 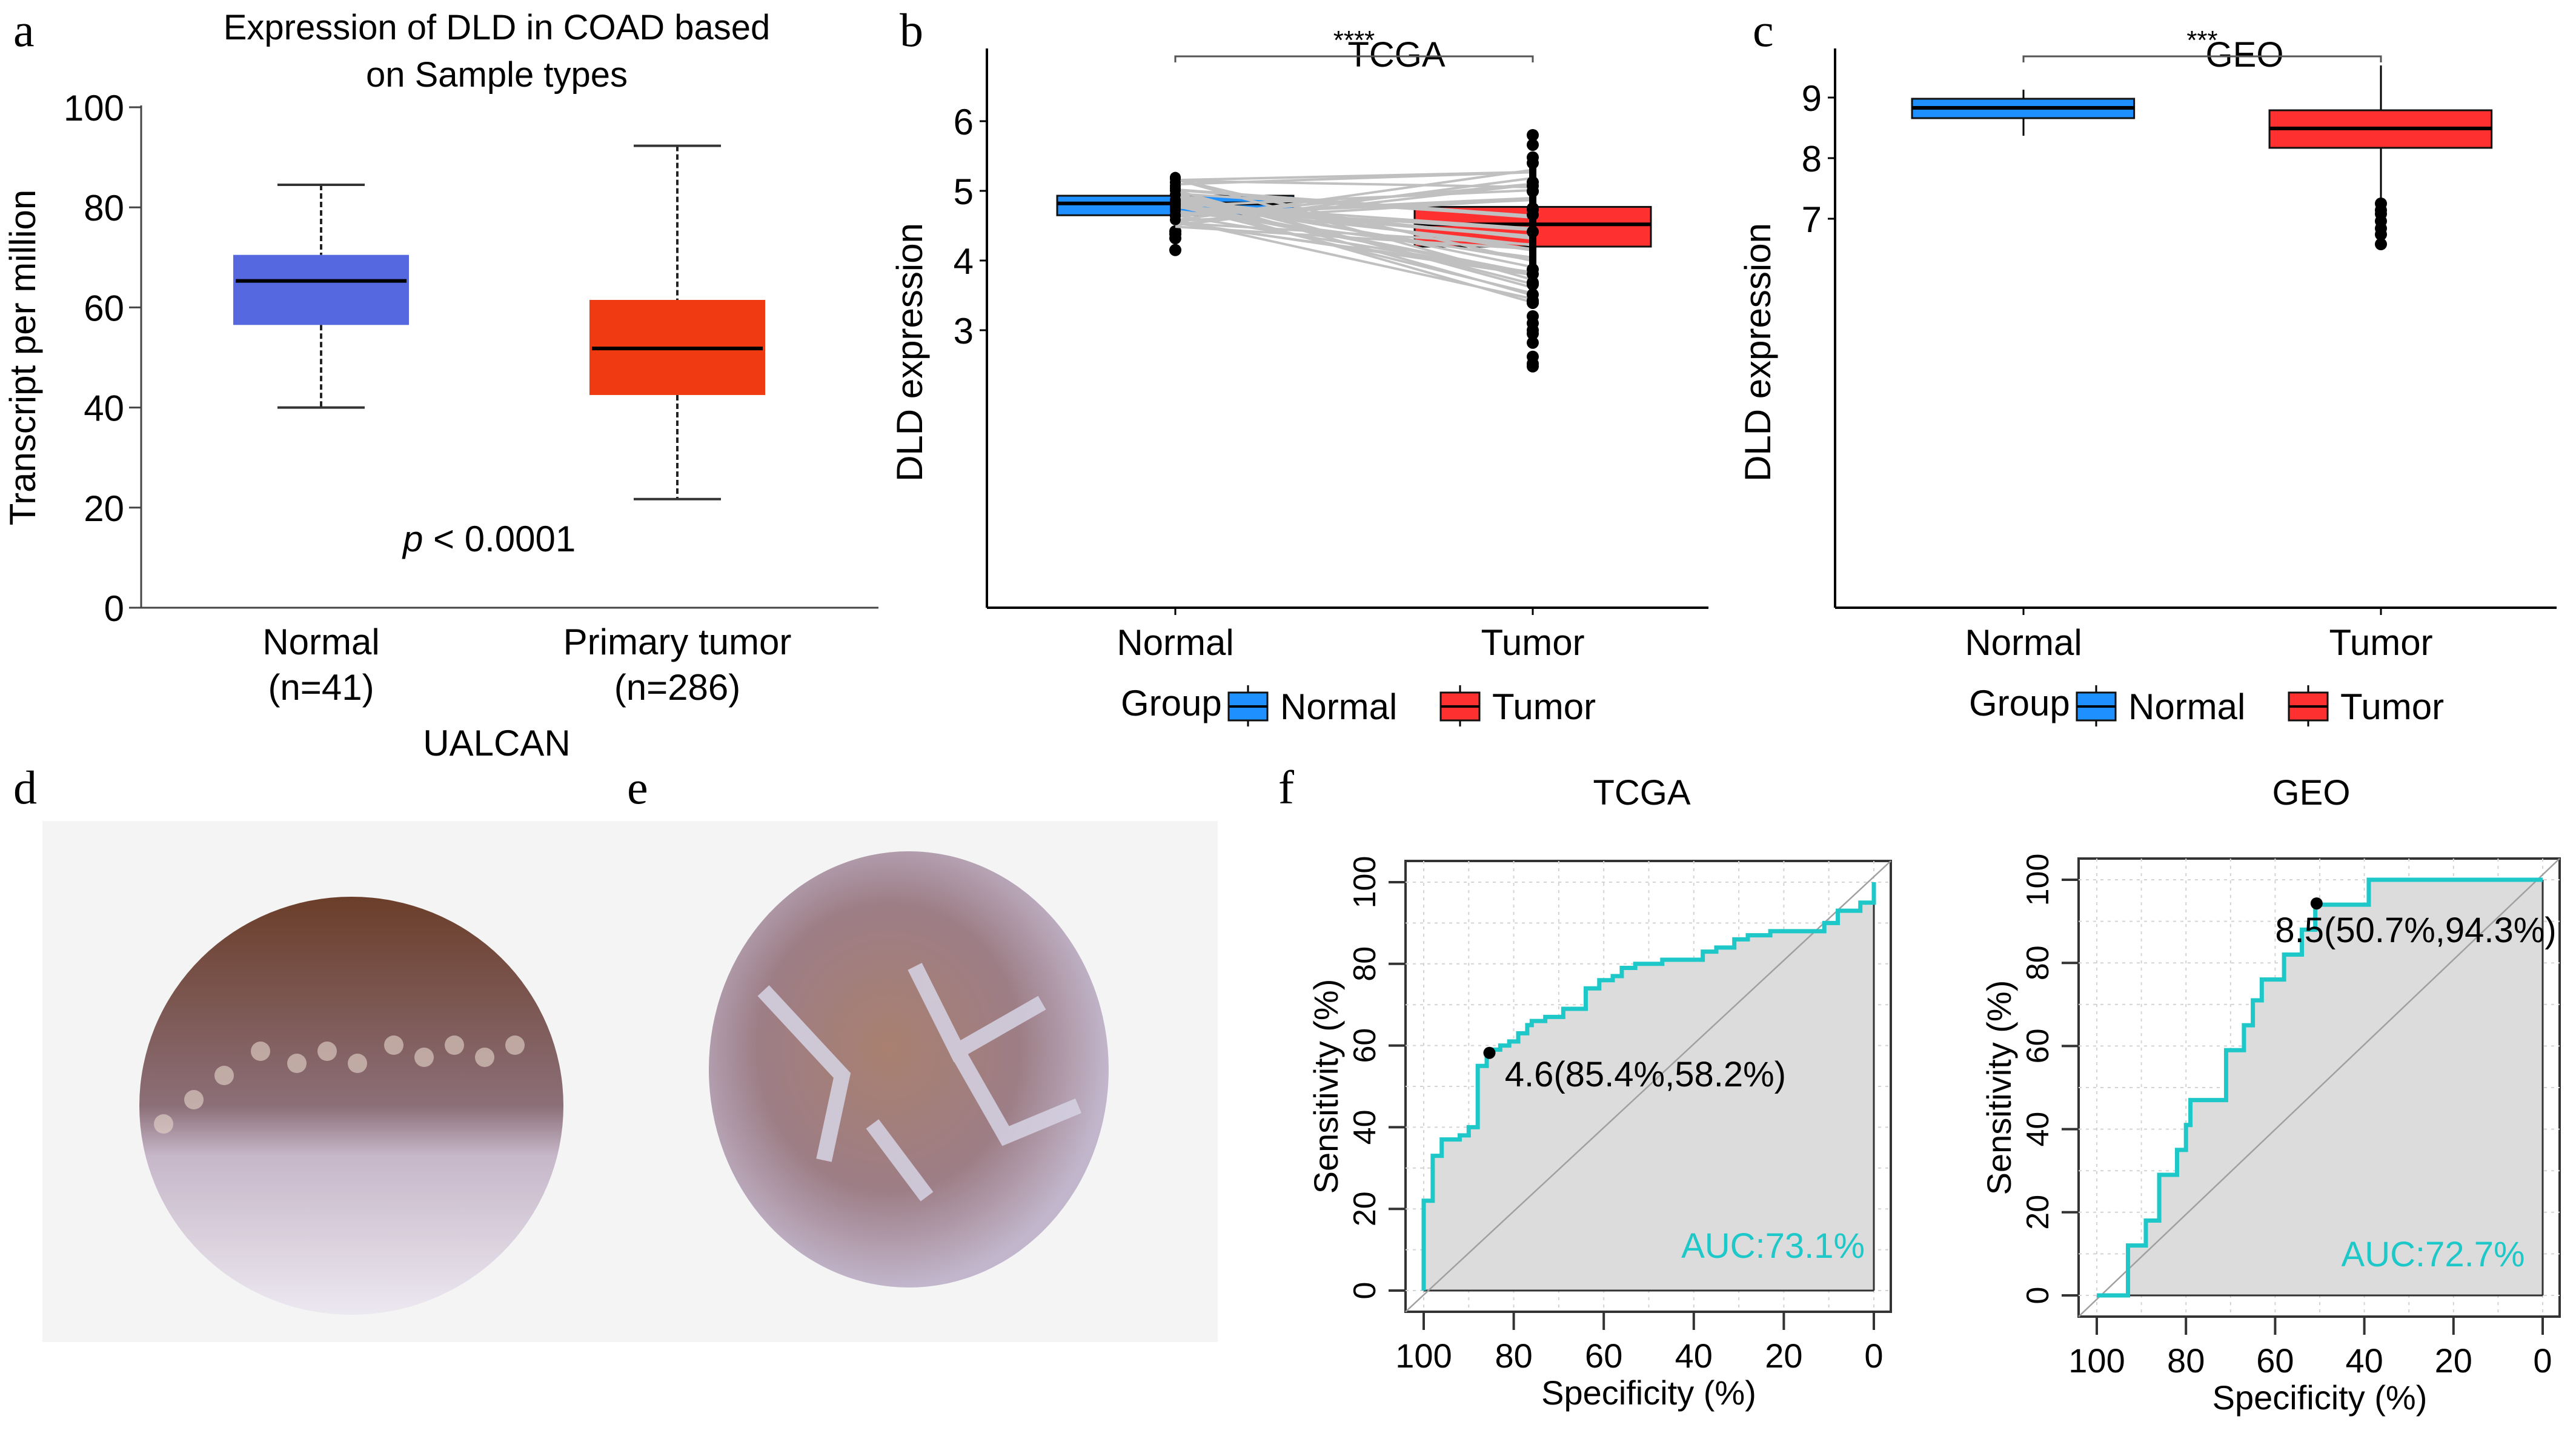 What do you see at coordinates (24, 30) in the screenshot?
I see `panel-letter-a: a` at bounding box center [24, 30].